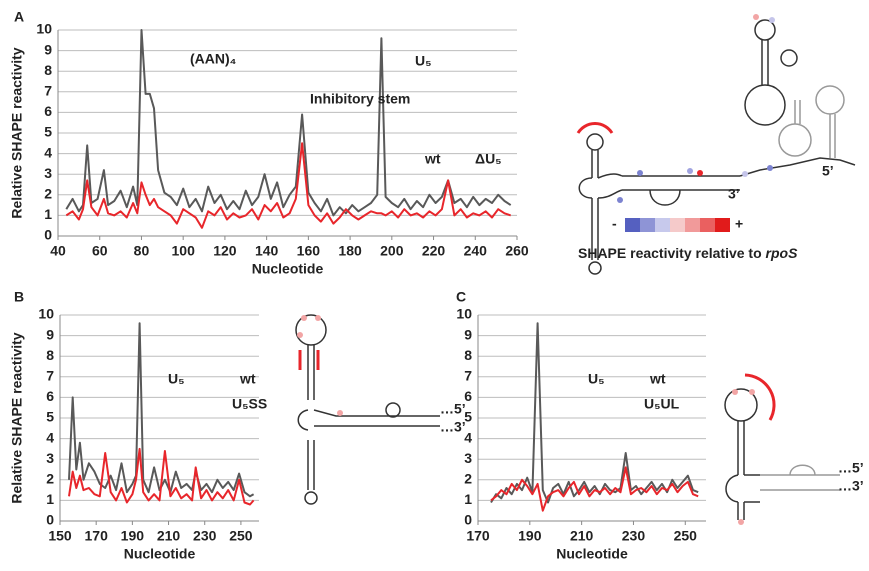 The image size is (869, 571). What do you see at coordinates (488, 159) in the screenshot?
I see `legend-entry: ΔU₅` at bounding box center [488, 159].